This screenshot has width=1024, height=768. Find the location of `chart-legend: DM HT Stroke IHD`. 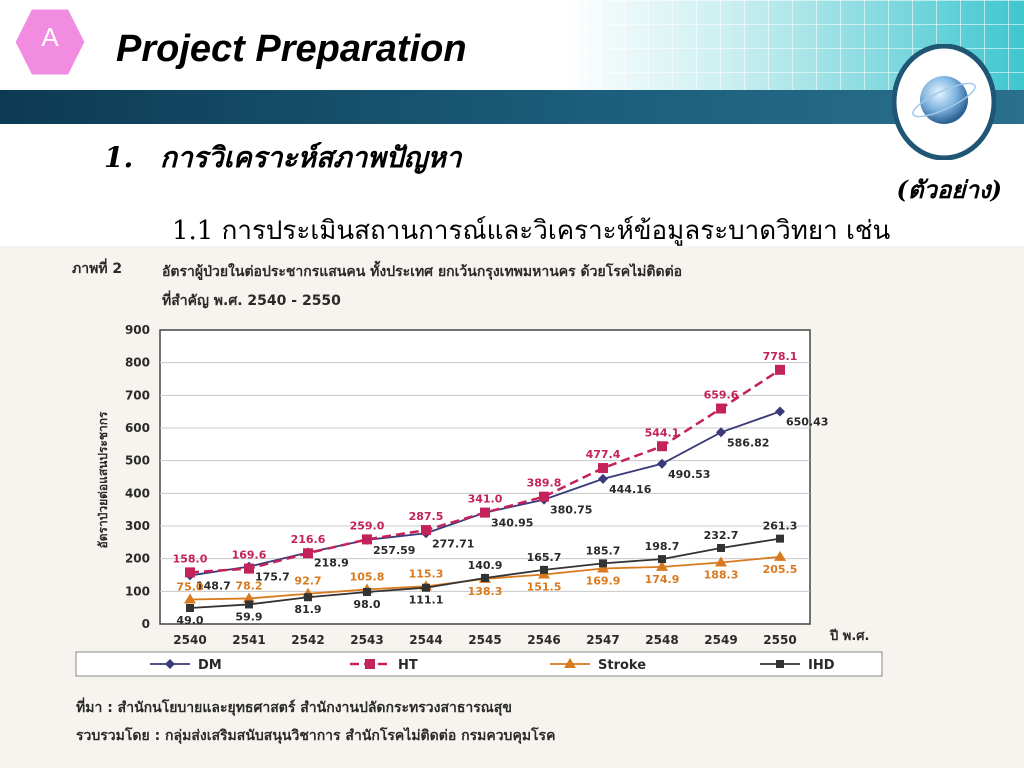

chart-legend: DM HT Stroke IHD is located at coordinates (479, 664).